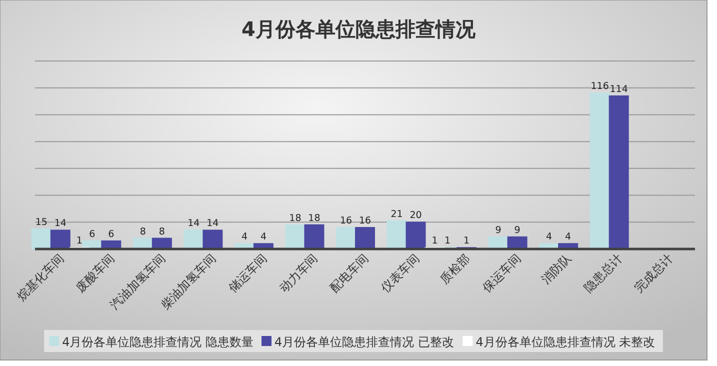  What do you see at coordinates (359, 29) in the screenshot?
I see `chart-title: 4月份各单位隐患排查情况` at bounding box center [359, 29].